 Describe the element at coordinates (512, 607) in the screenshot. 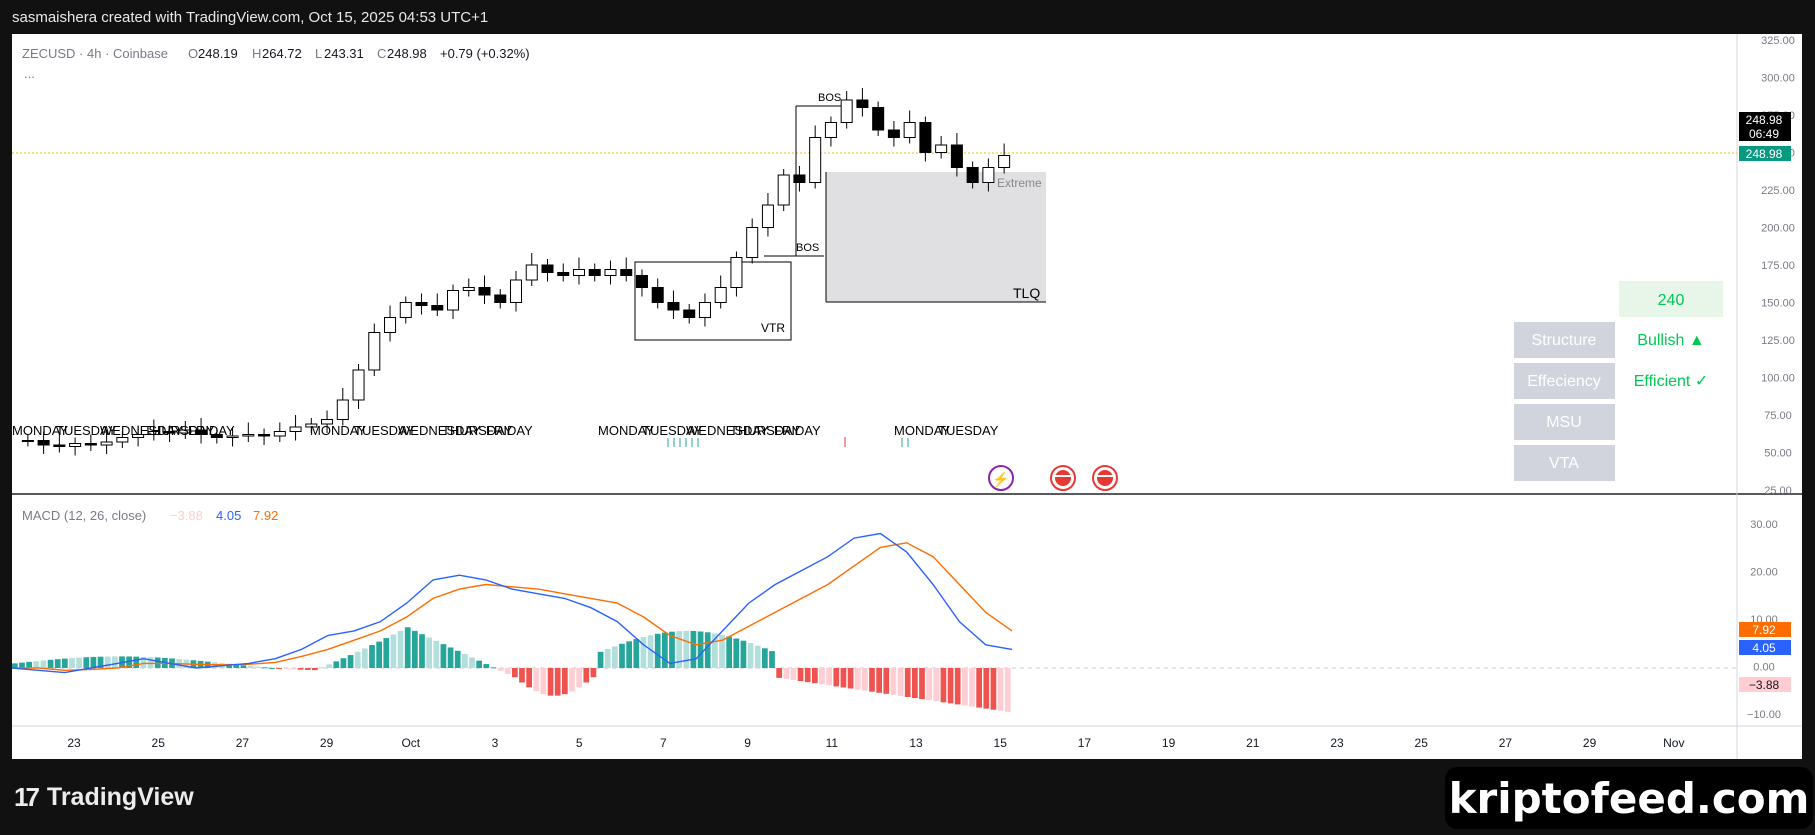

I see `macd-signal-line` at that location.